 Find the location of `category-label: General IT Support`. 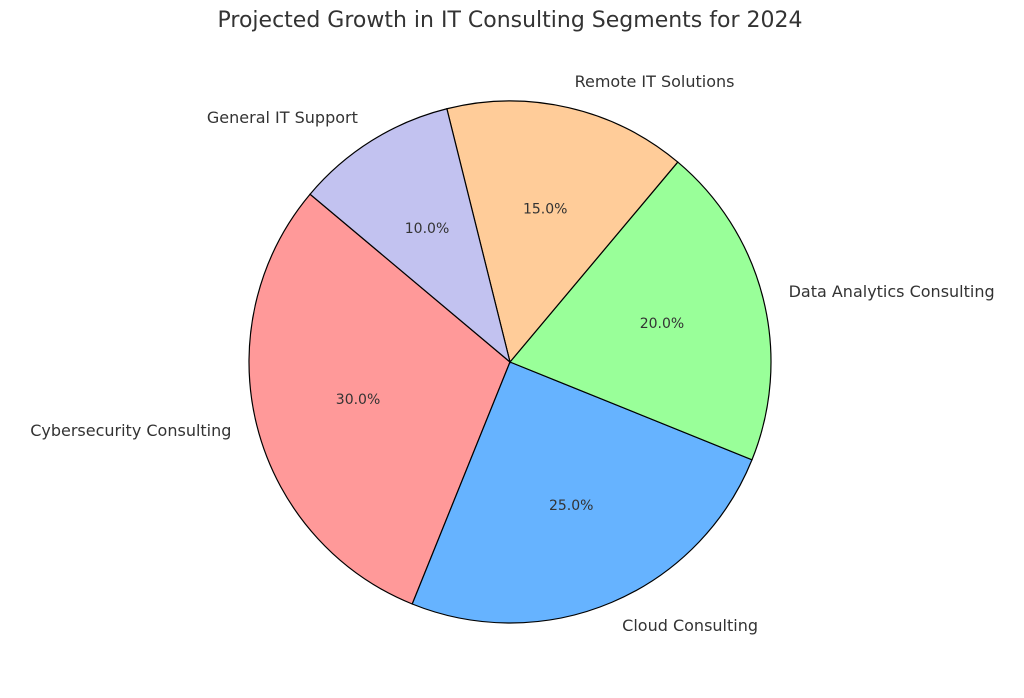

category-label: General IT Support is located at coordinates (282, 117).